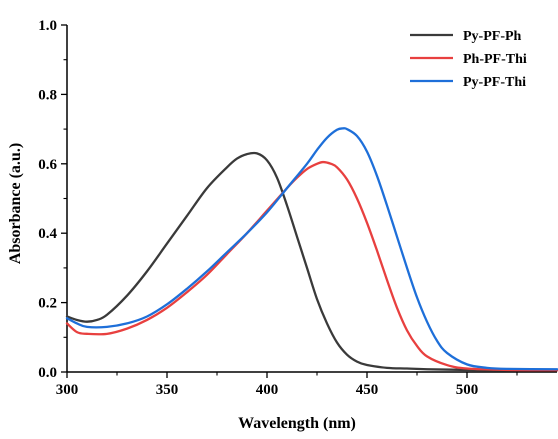 This screenshot has height=439, width=558. I want to click on x-tick-label: 350, so click(167, 390).